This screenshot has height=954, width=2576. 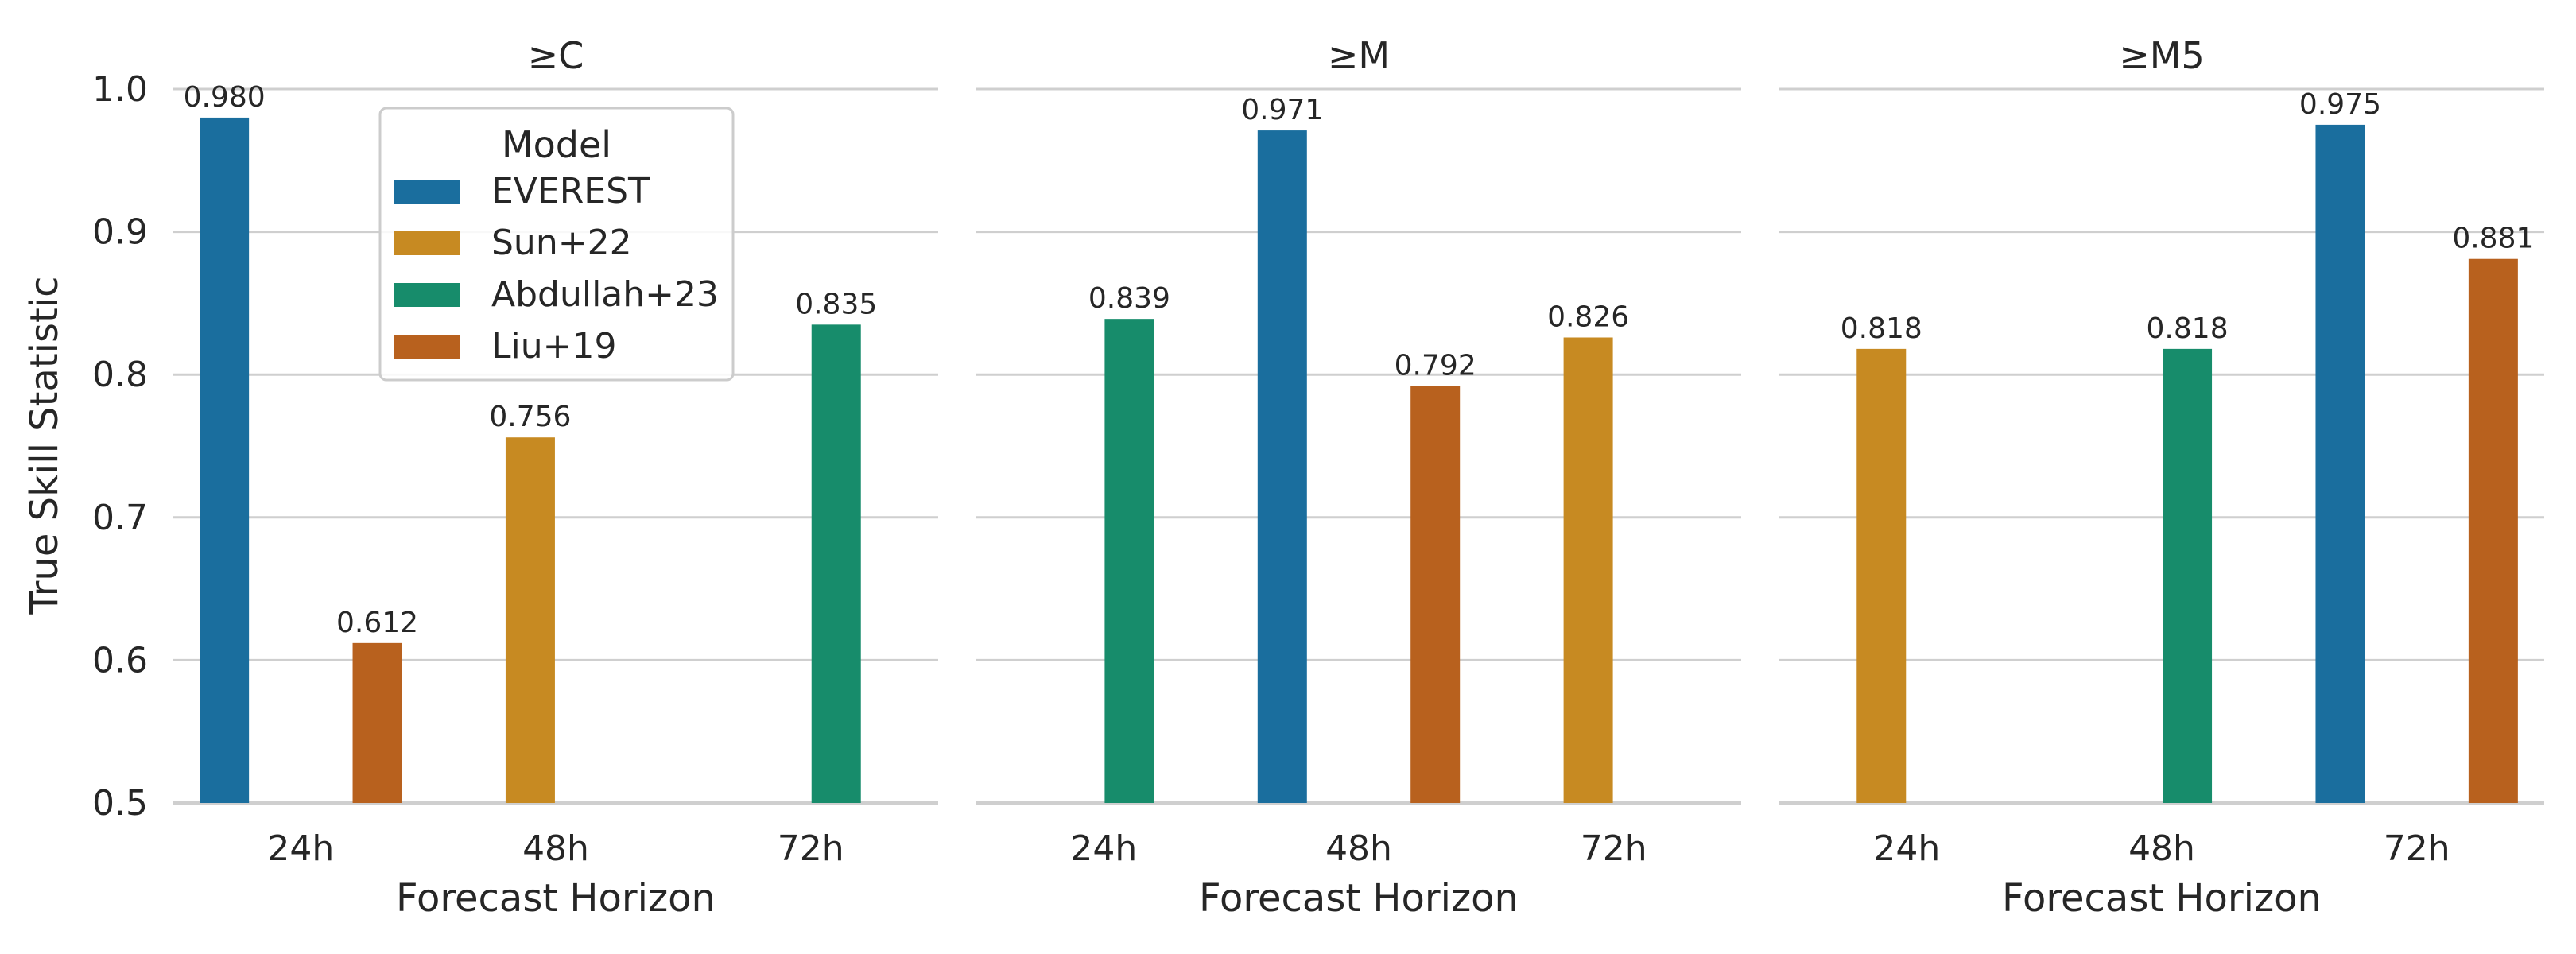 I want to click on panel-title: ≥M, so click(x=1359, y=55).